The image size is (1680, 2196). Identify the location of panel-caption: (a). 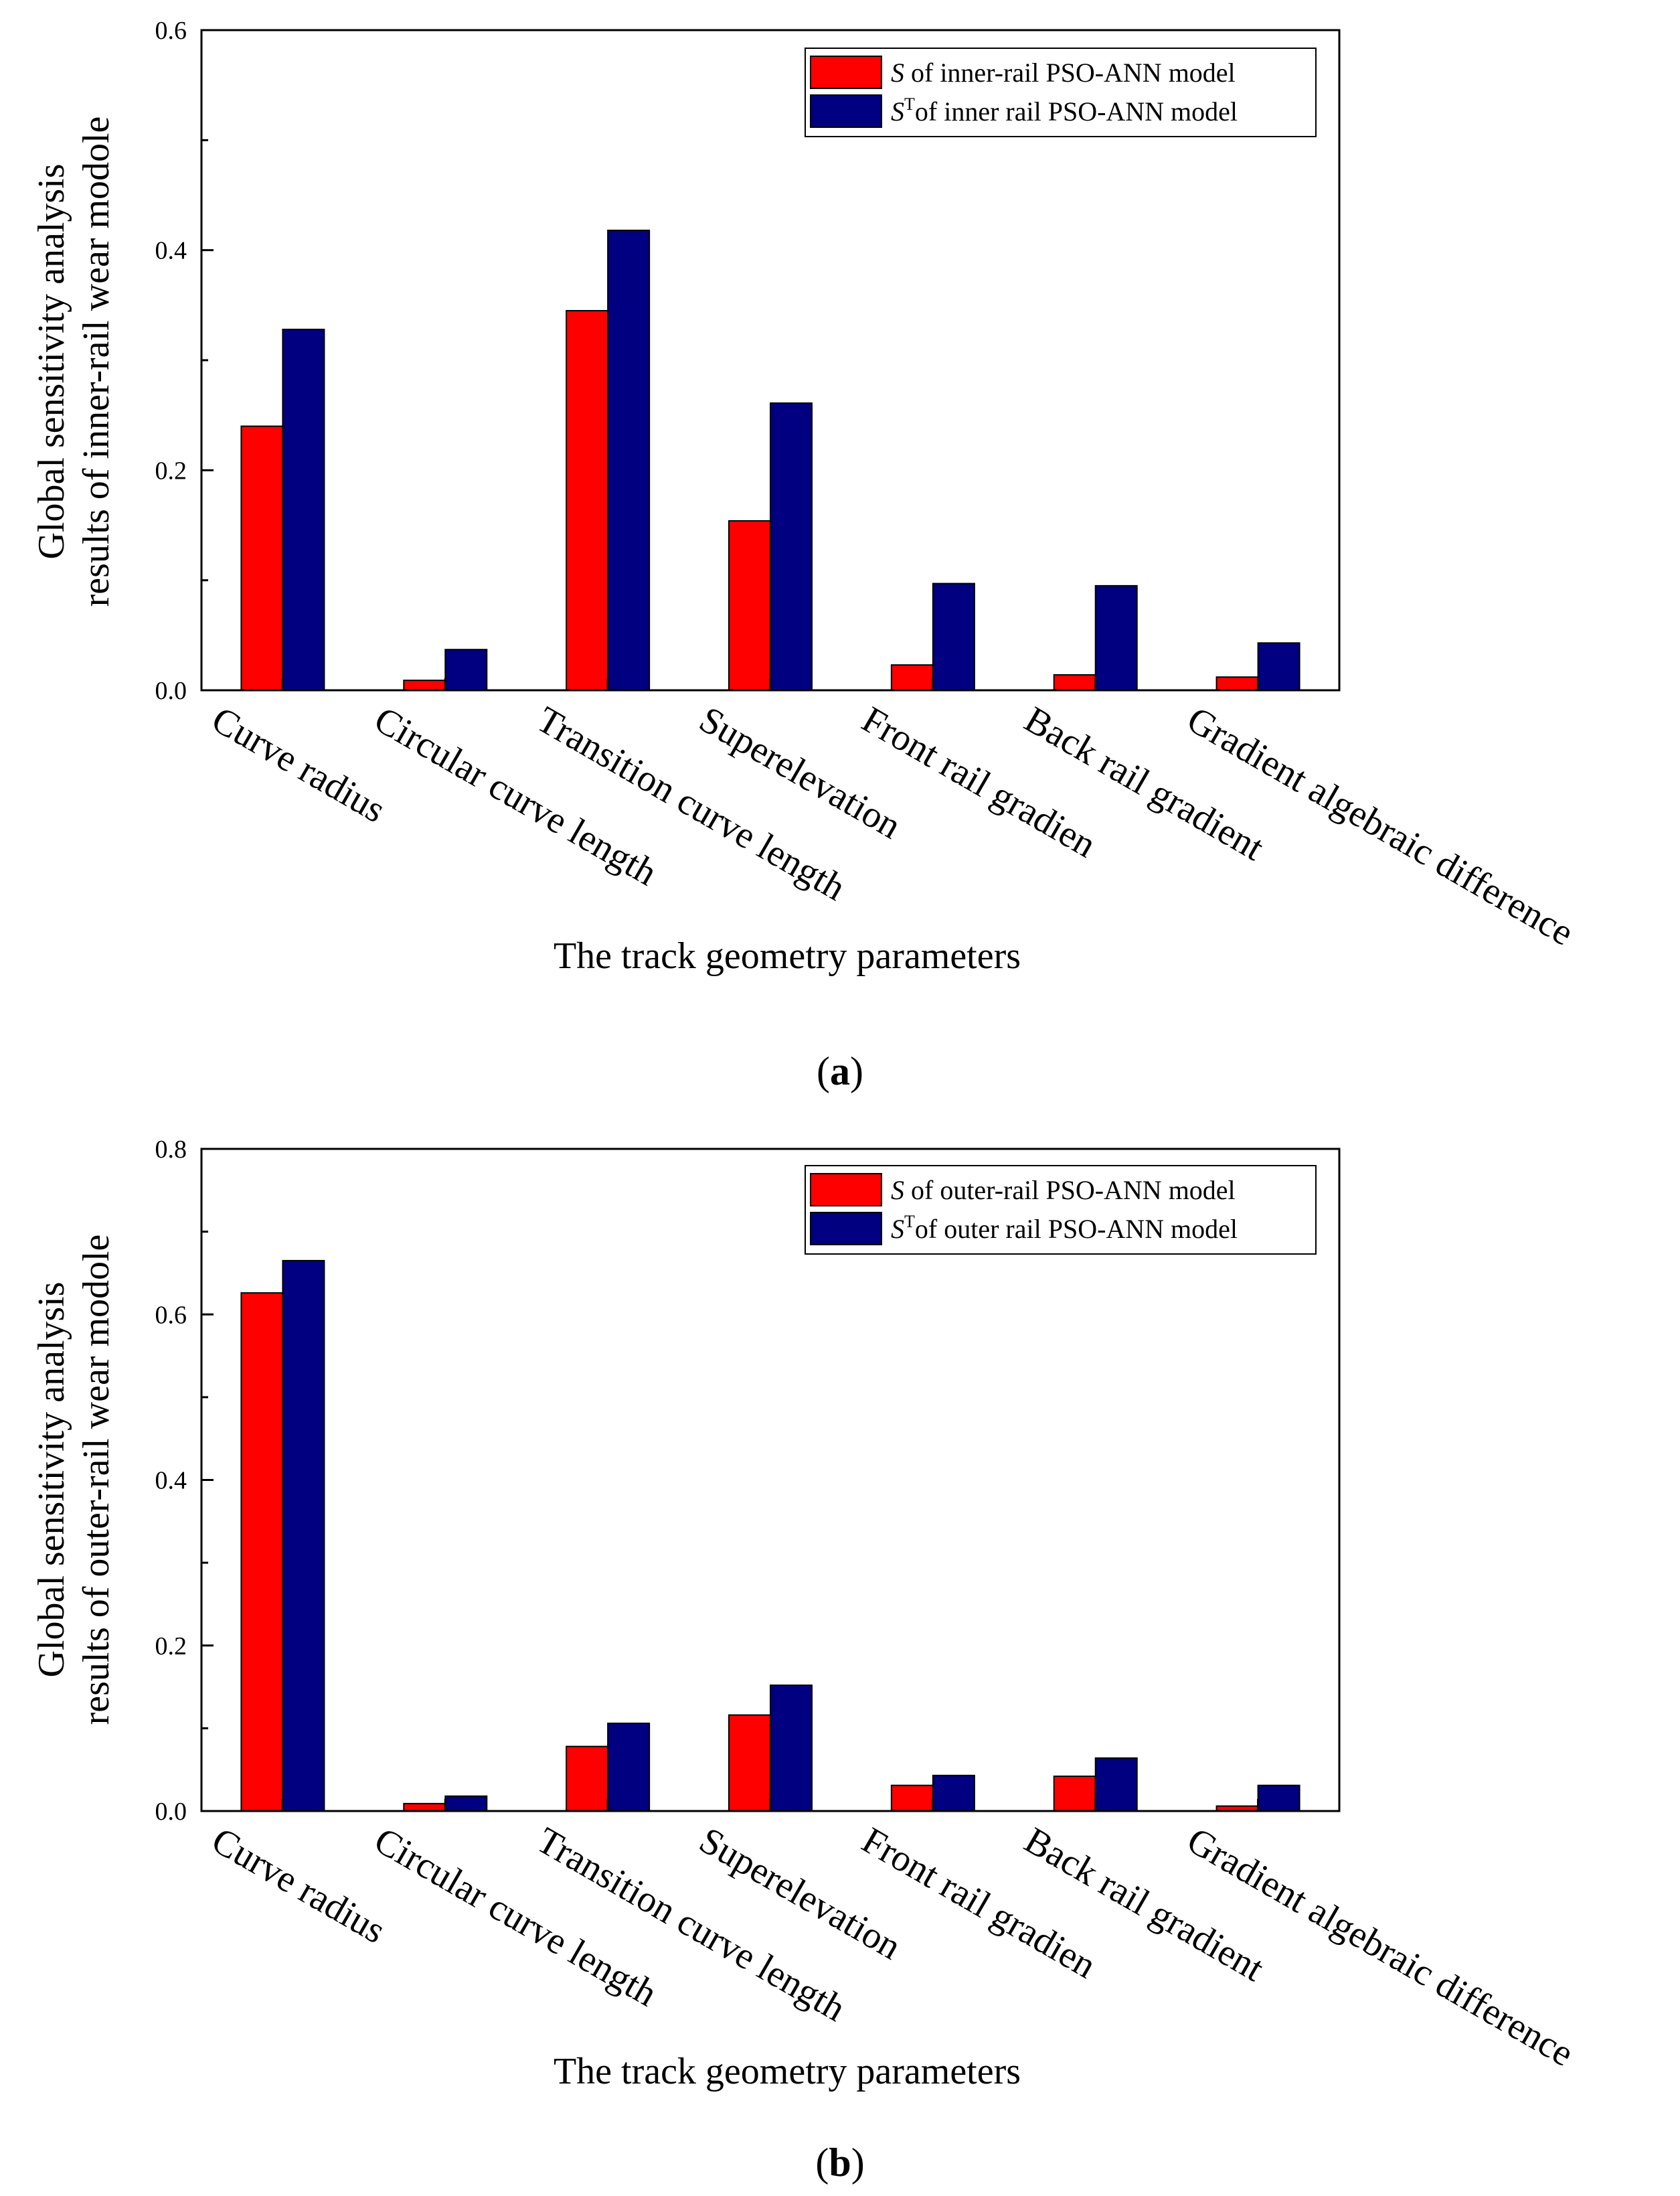
(840, 1071).